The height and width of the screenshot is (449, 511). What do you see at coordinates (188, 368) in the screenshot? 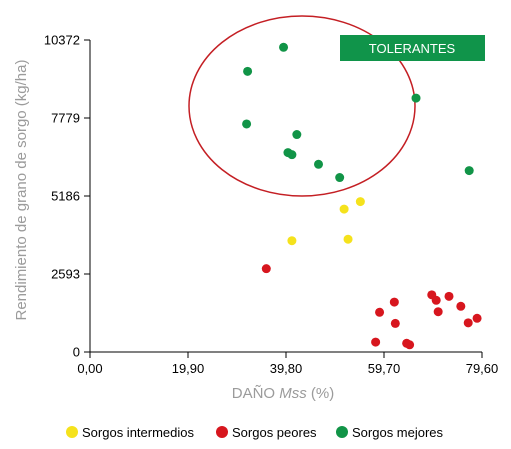
I see `x-tick-label: 19,90` at bounding box center [188, 368].